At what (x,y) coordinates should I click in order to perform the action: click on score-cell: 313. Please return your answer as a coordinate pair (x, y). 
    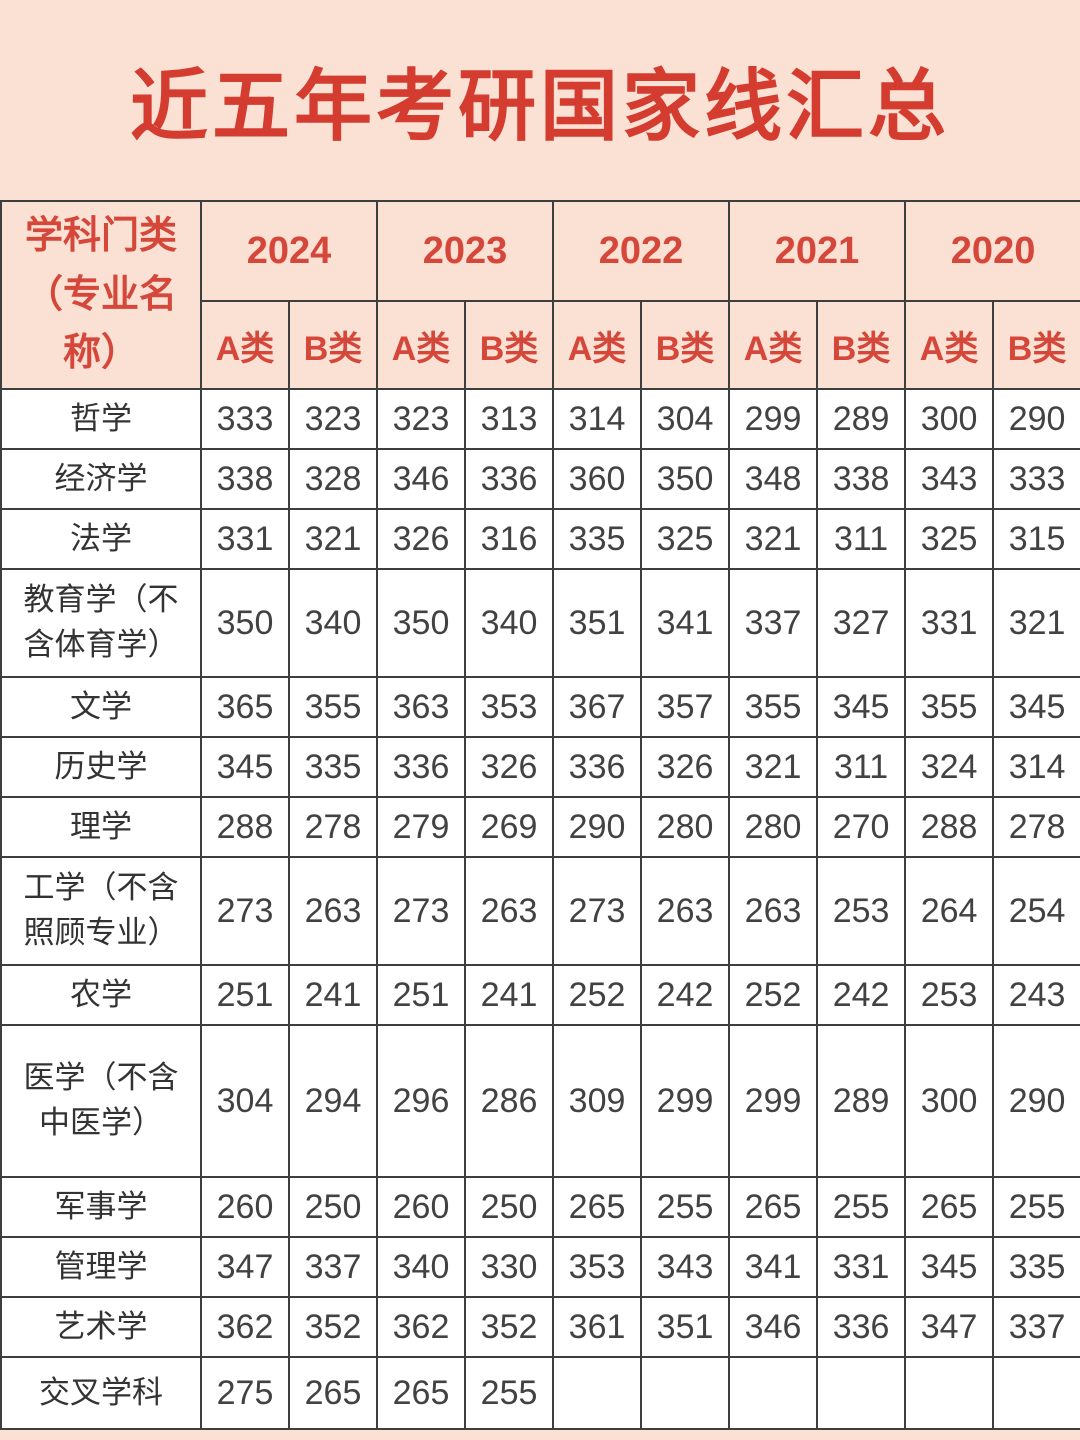
    Looking at the image, I should click on (509, 419).